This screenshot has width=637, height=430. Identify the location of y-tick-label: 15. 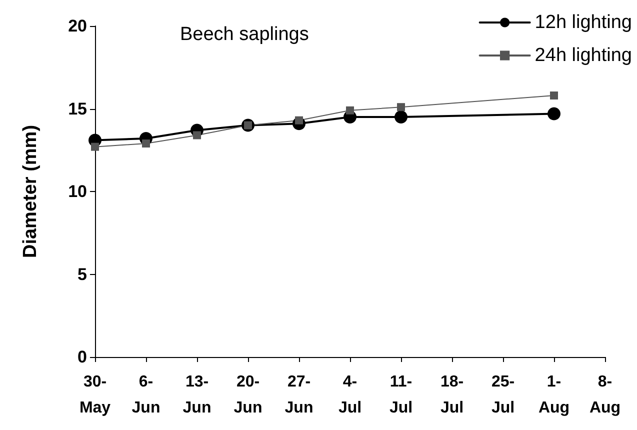
(77, 108).